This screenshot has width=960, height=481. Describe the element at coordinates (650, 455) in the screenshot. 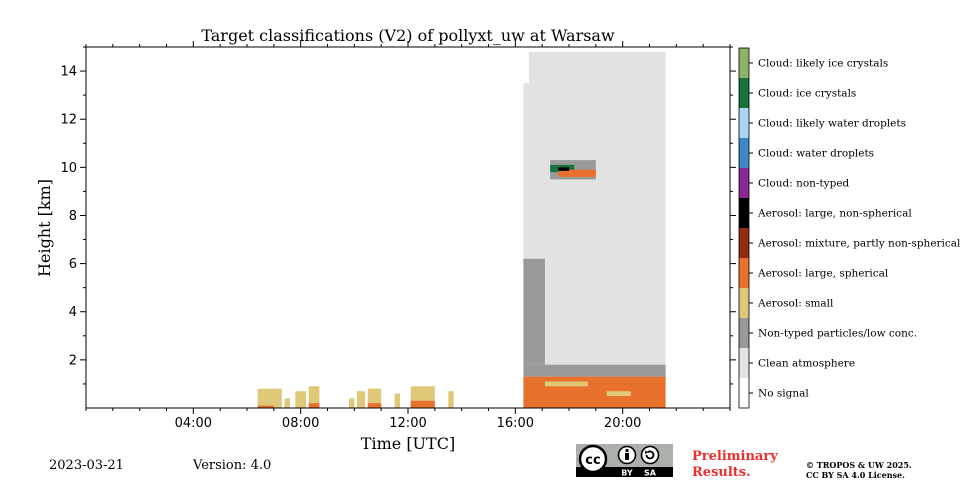

I see `share-alike-icon` at that location.